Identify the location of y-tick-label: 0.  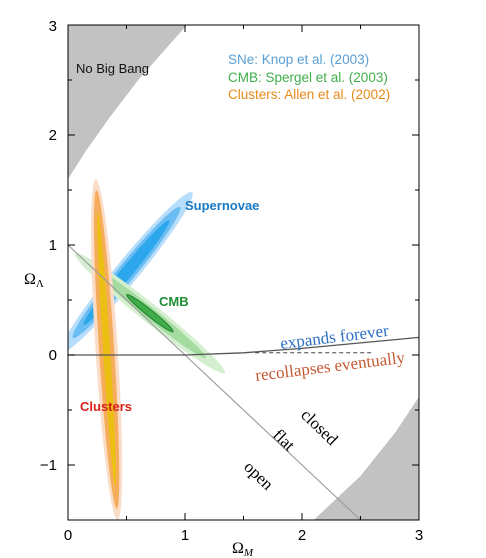
(53, 355).